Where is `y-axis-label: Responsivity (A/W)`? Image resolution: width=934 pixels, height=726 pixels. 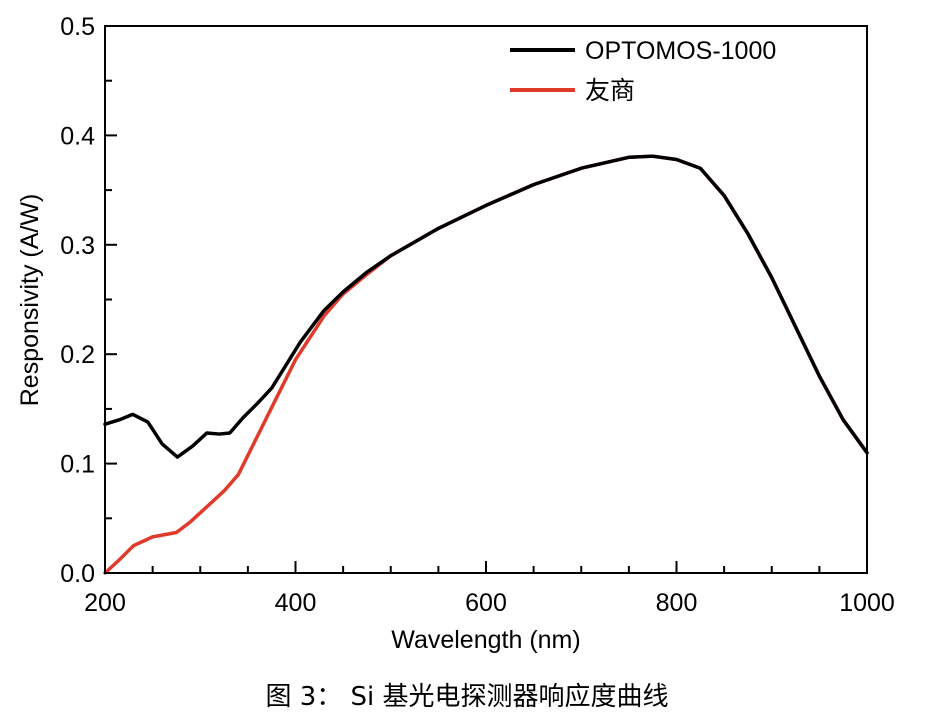 y-axis-label: Responsivity (A/W) is located at coordinates (30, 300).